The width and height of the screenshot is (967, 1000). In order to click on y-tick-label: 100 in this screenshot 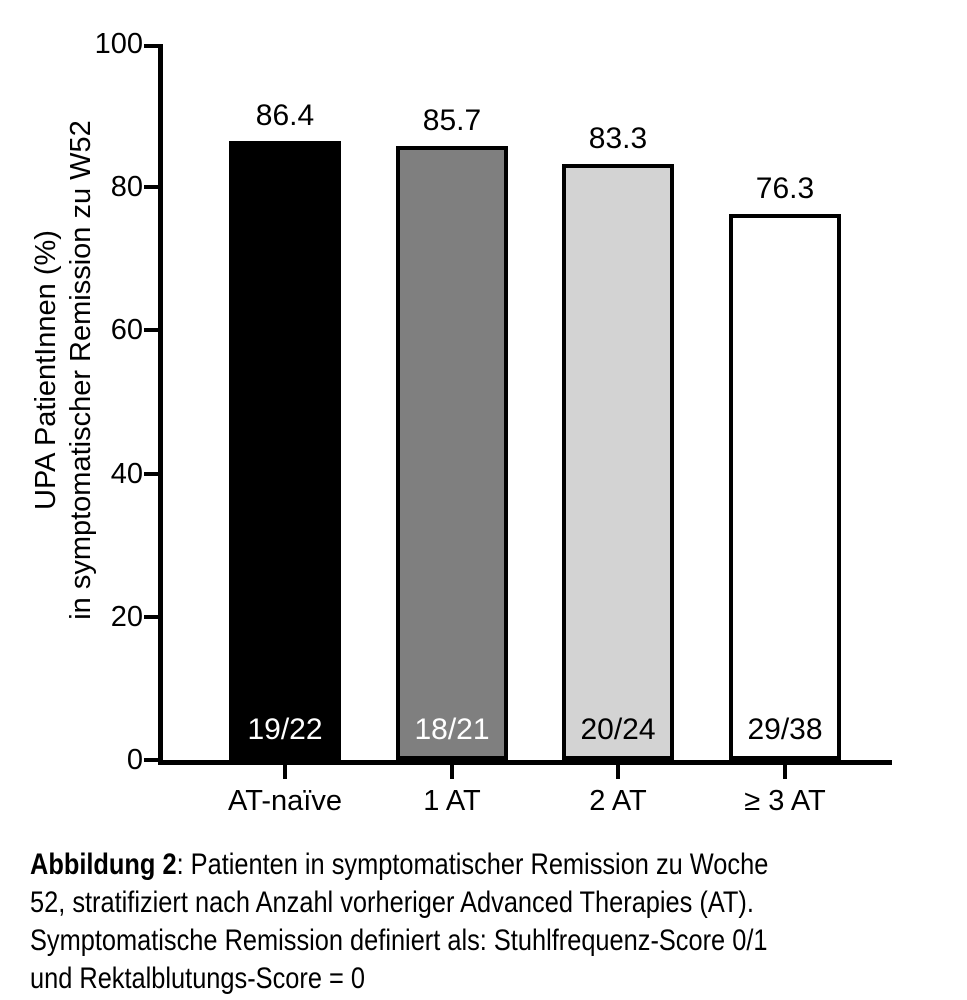, I will do `click(118, 44)`.